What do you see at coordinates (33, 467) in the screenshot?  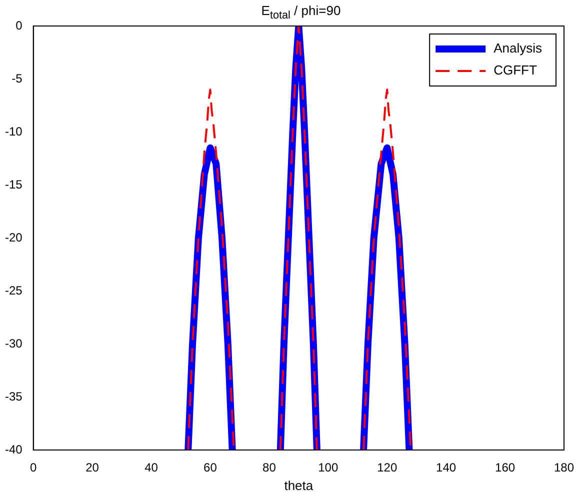 I see `x-tick-label: 0` at bounding box center [33, 467].